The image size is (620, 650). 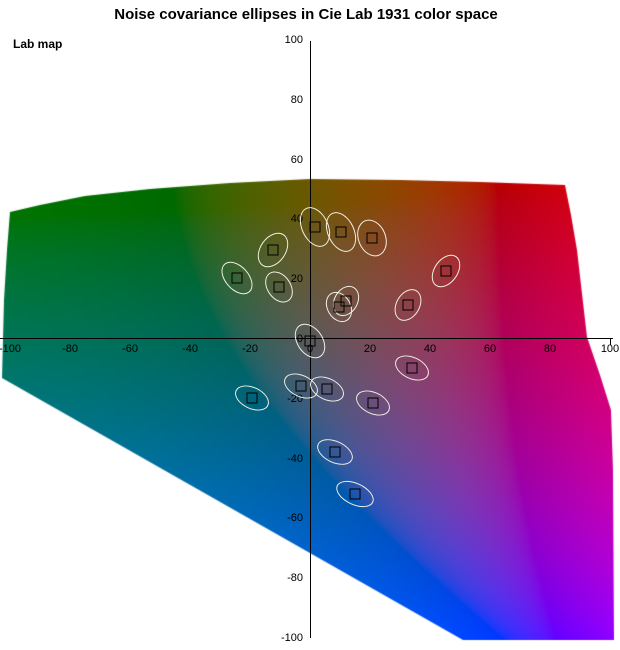 What do you see at coordinates (295, 578) in the screenshot?
I see `y-tick-label: -80` at bounding box center [295, 578].